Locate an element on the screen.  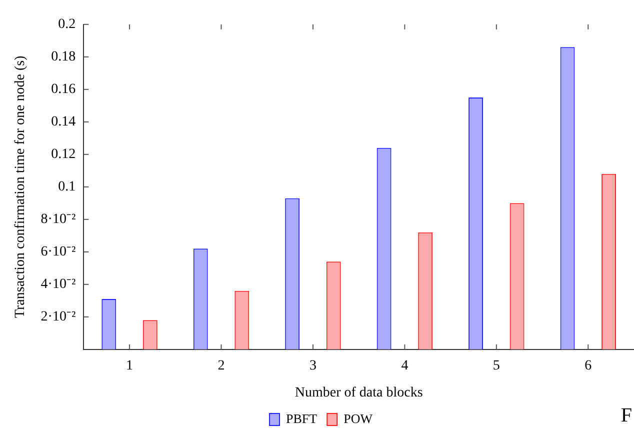
x-tick-label: 2 is located at coordinates (221, 366).